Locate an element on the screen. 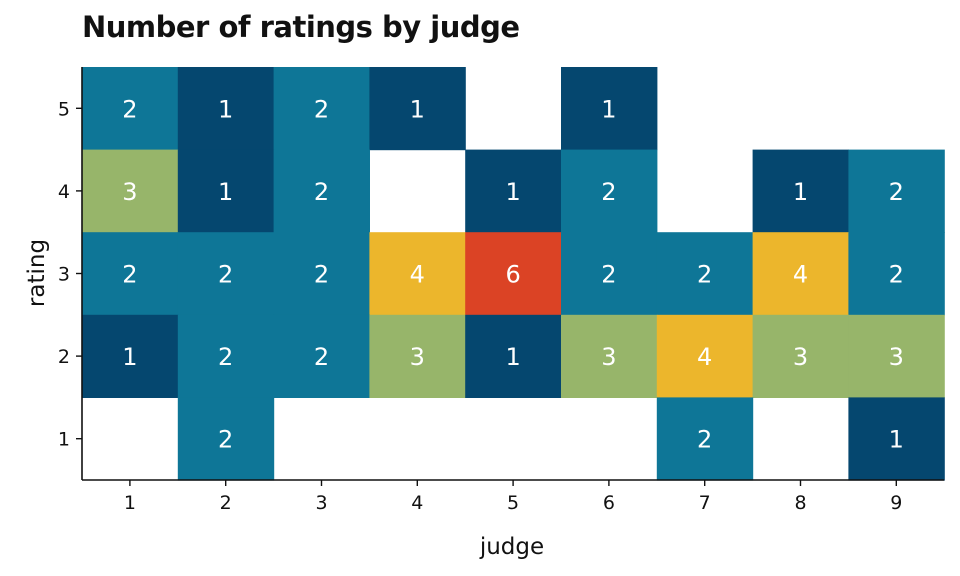 The image size is (960, 576). y-tick-label: 2 is located at coordinates (64, 357).